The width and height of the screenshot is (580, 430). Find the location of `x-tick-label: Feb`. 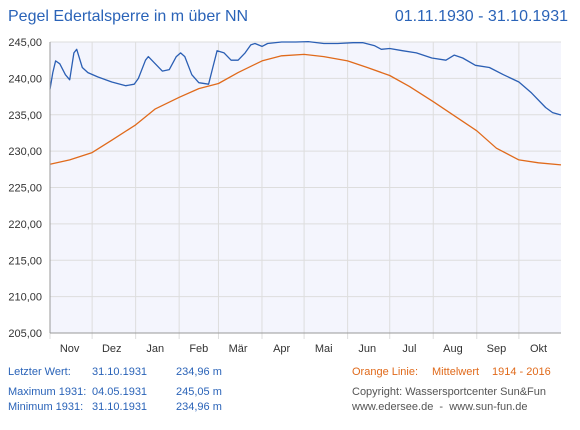

x-tick-label: Feb is located at coordinates (198, 349).